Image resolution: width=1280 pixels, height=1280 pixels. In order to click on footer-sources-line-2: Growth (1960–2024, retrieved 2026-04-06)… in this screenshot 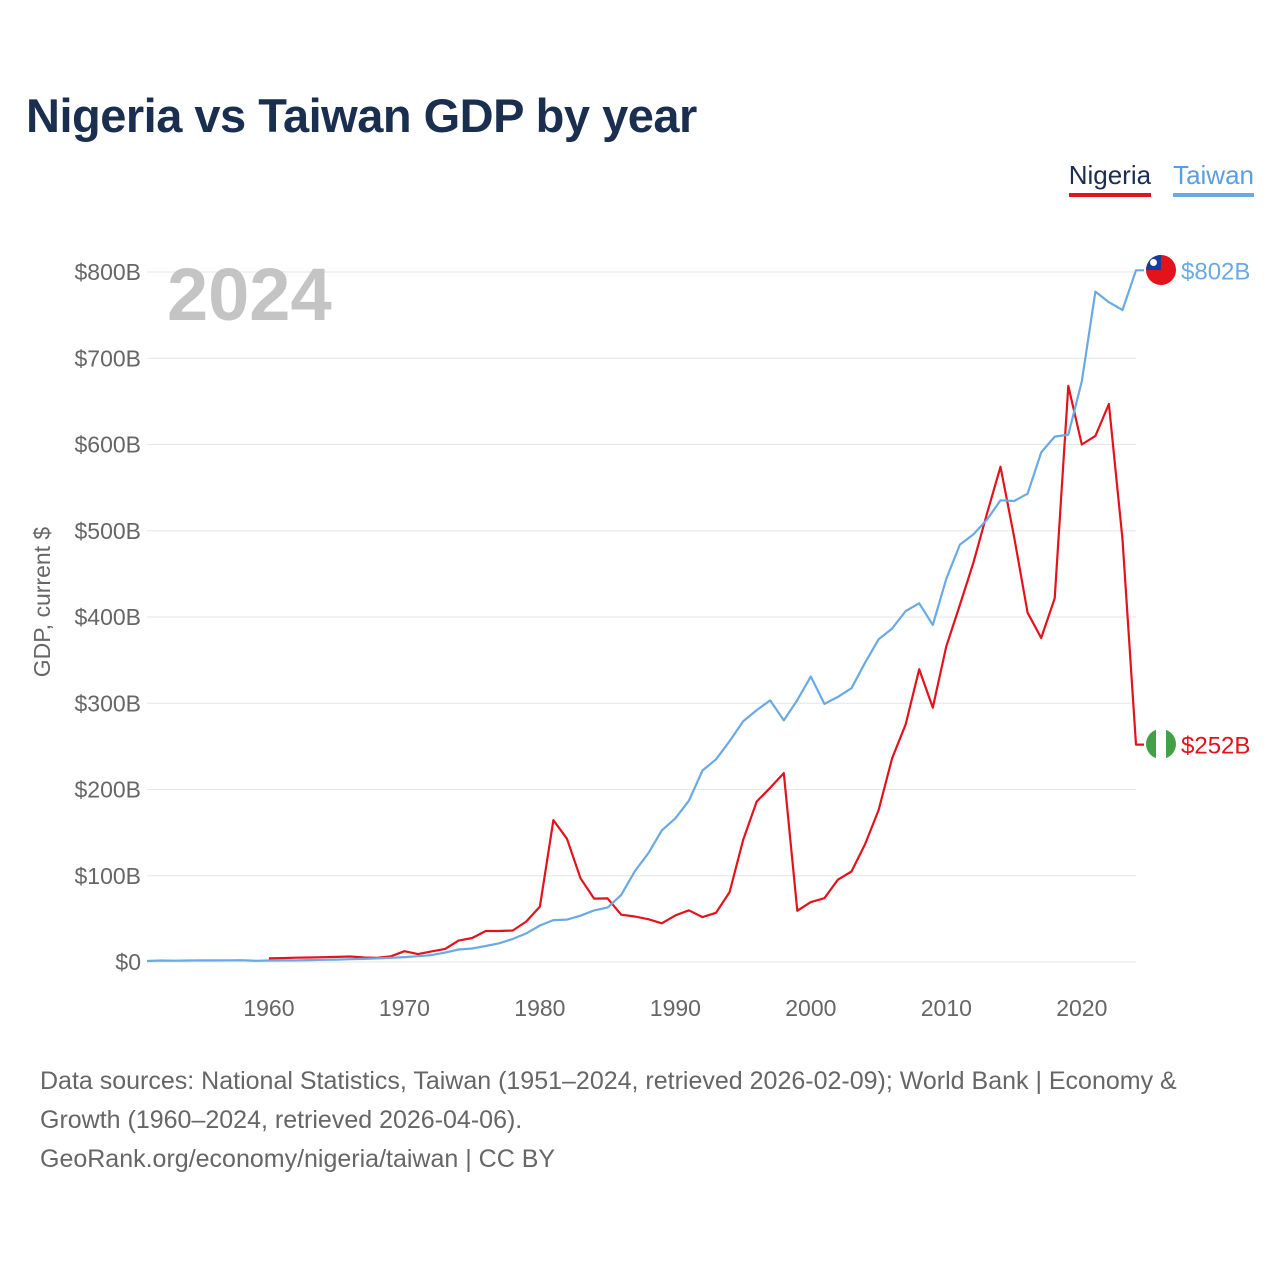, I will do `click(281, 1120)`.